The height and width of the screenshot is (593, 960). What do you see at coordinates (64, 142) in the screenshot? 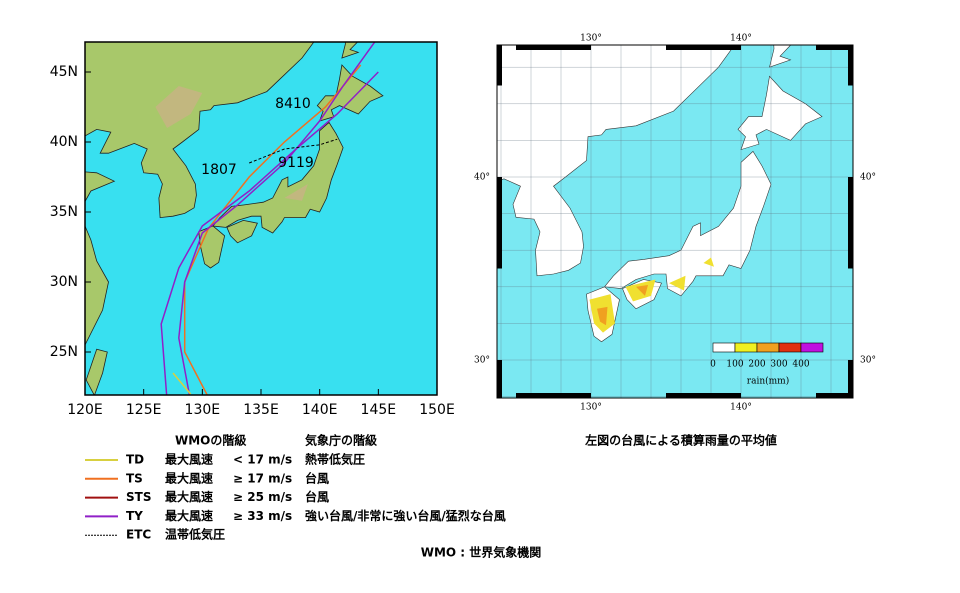
I see `lat-label: 40N` at bounding box center [64, 142].